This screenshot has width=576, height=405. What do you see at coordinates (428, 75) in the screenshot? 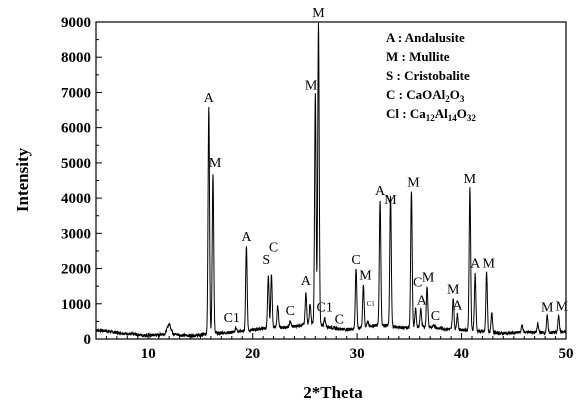
I see `legend-entry: S : Cristobalite` at bounding box center [428, 75].